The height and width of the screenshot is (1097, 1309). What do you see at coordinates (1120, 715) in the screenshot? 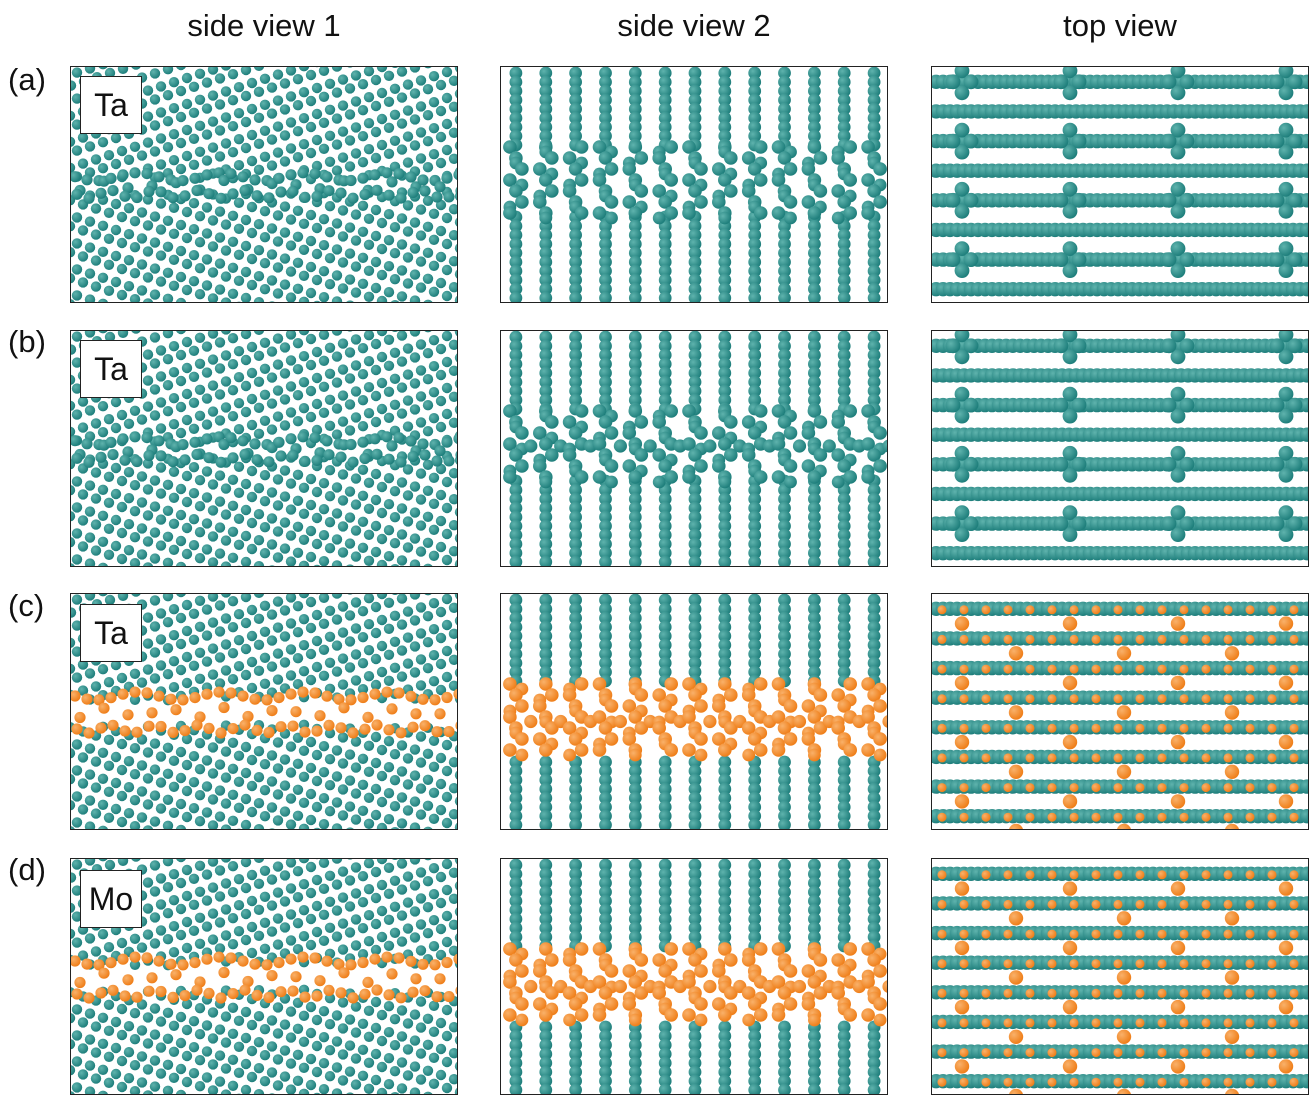
I see `top-view-panel-c-svg` at bounding box center [1120, 715].